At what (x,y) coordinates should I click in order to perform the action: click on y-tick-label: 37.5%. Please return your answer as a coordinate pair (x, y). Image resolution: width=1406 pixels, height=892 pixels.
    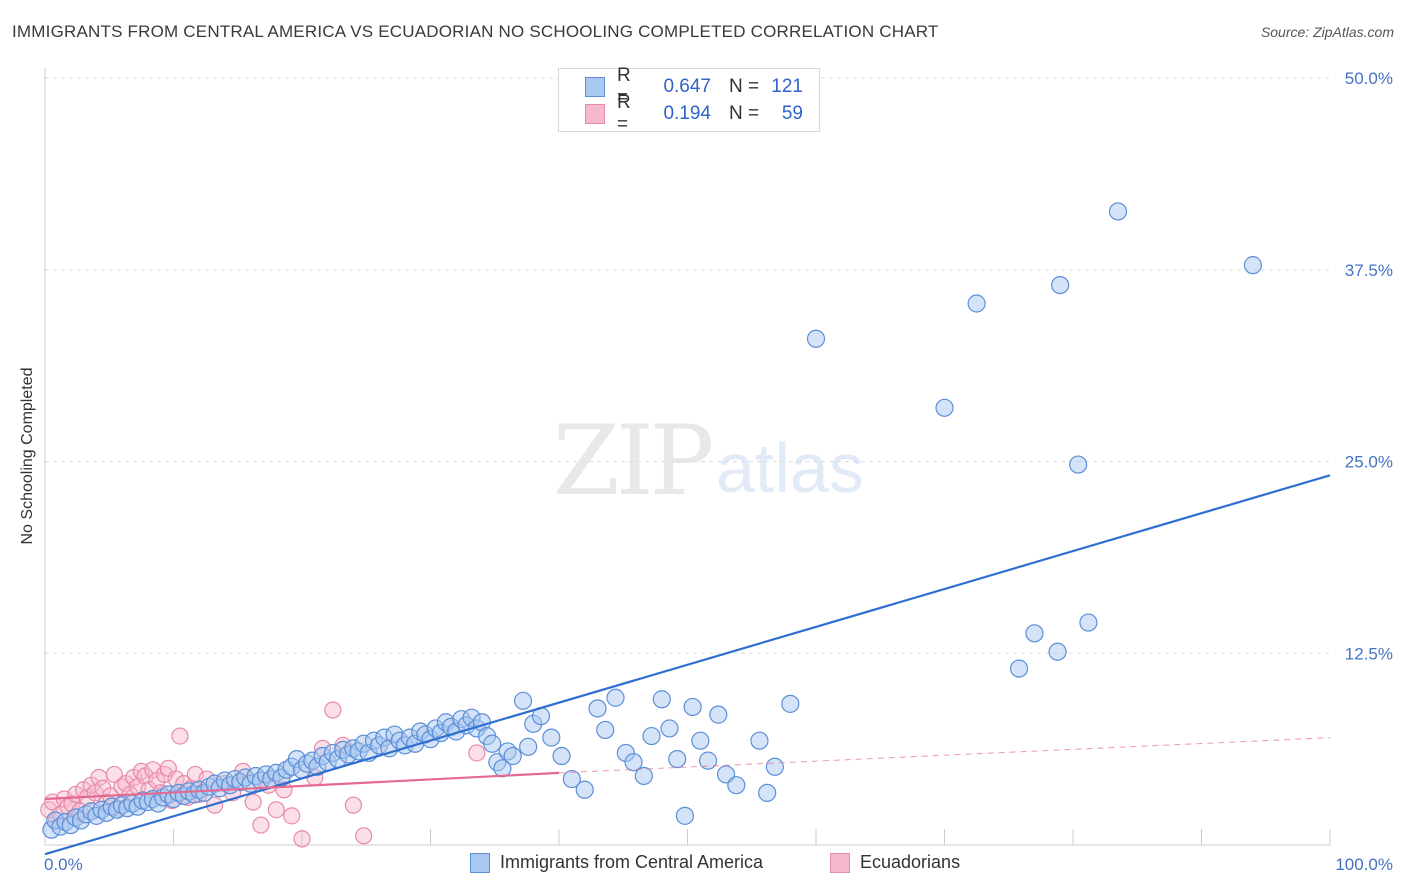
    Looking at the image, I should click on (1369, 270).